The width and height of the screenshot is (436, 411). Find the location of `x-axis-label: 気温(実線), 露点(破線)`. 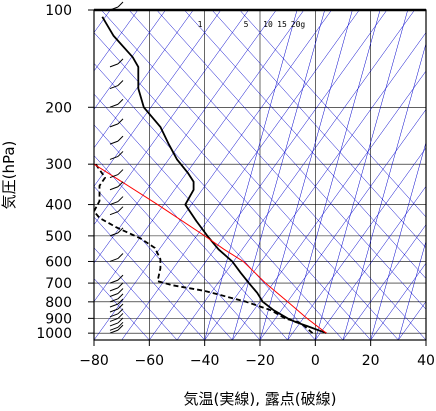

x-axis-label: 気温(実線), 露点(破線) is located at coordinates (260, 399).